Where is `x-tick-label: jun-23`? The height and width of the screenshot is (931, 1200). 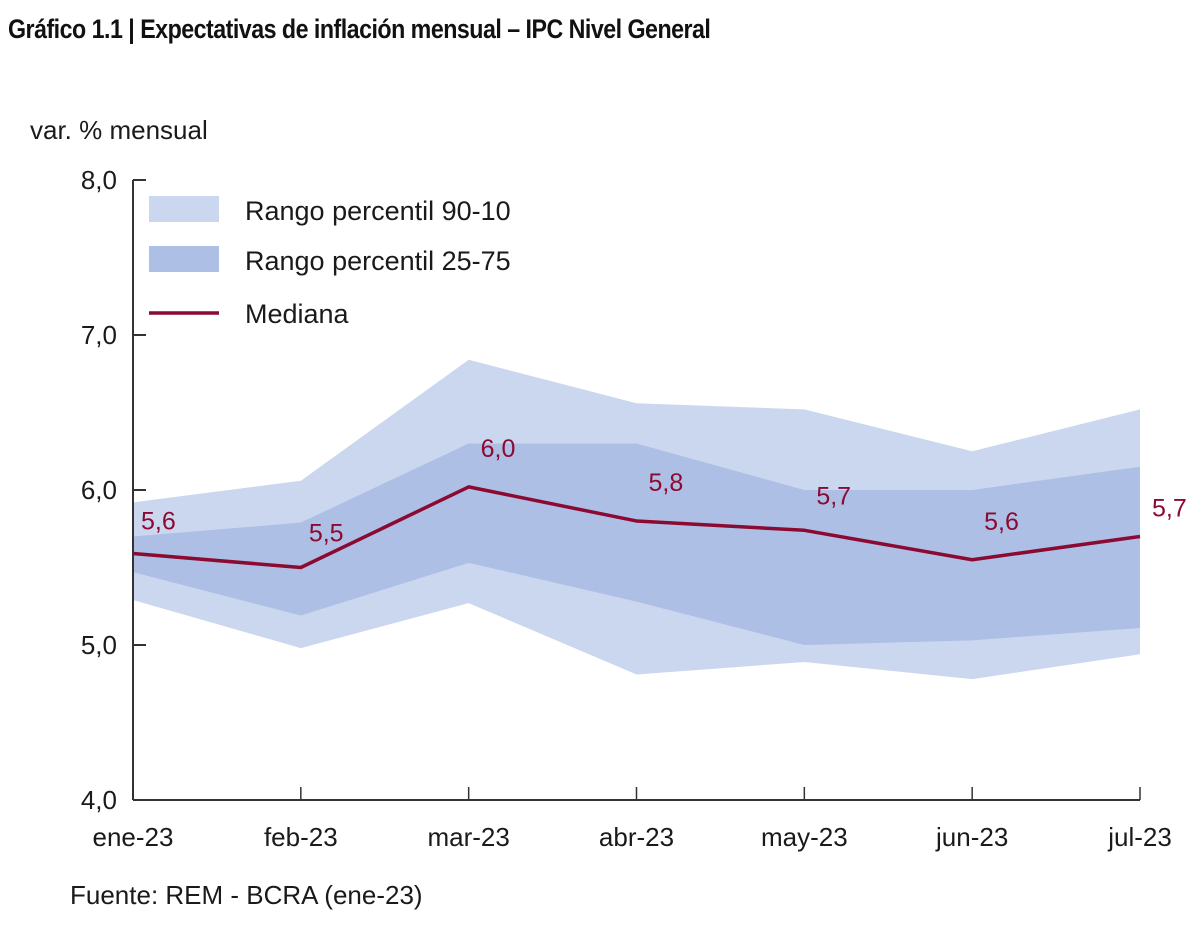 x-tick-label: jun-23 is located at coordinates (971, 837).